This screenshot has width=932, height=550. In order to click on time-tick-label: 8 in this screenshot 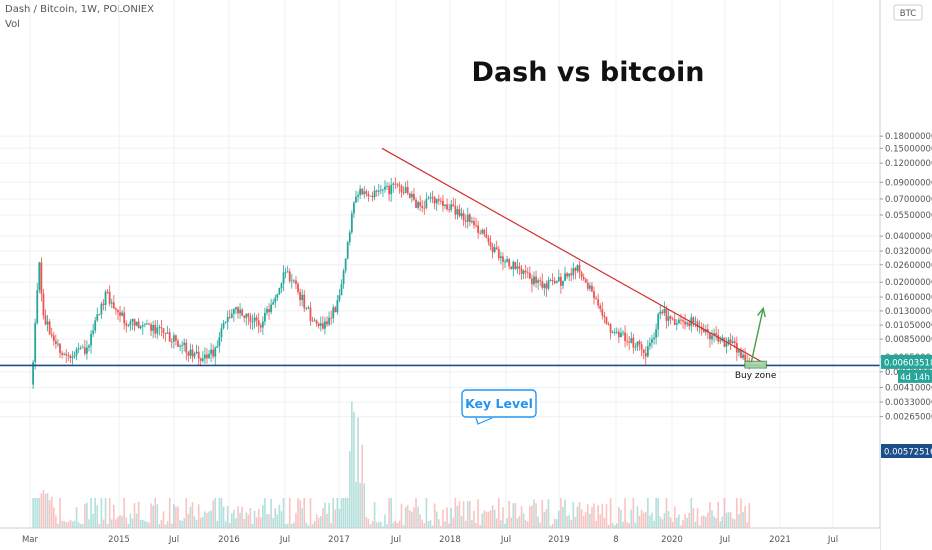, I will do `click(615, 540)`.